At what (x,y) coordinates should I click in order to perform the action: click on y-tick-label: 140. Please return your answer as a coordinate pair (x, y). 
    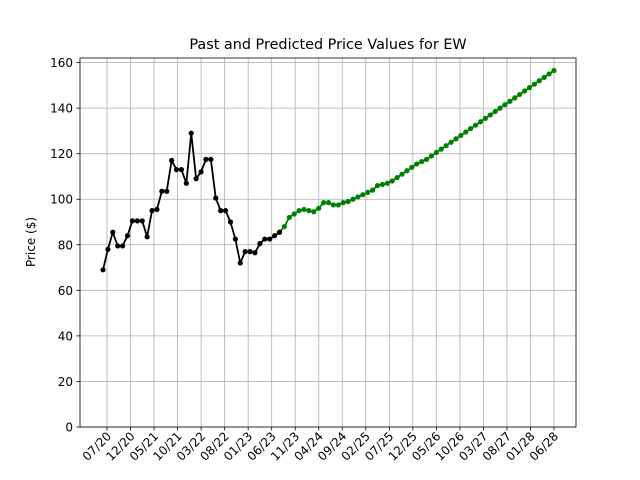
    Looking at the image, I should click on (61, 109).